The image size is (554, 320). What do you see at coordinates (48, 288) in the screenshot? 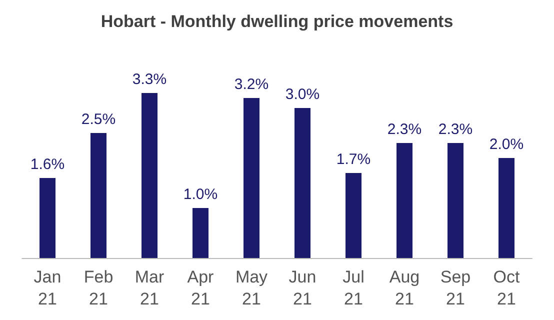
I see `x-tick-label: Jan 21` at bounding box center [48, 288].